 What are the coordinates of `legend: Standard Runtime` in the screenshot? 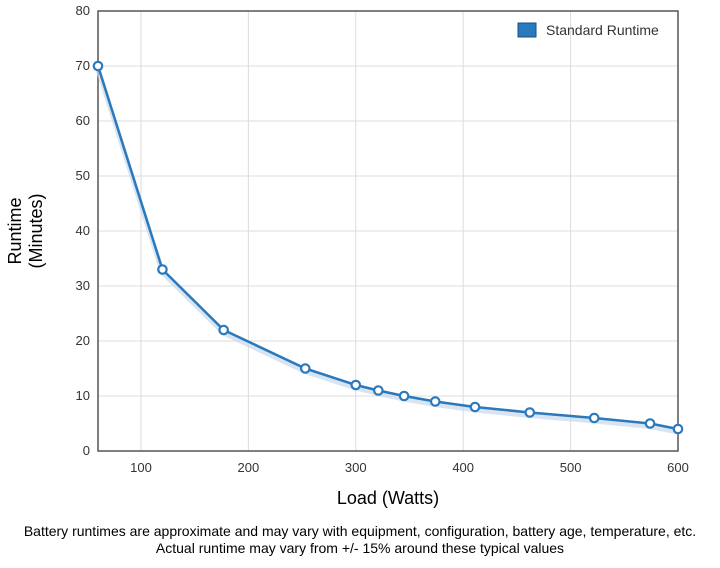 It's located at (588, 30).